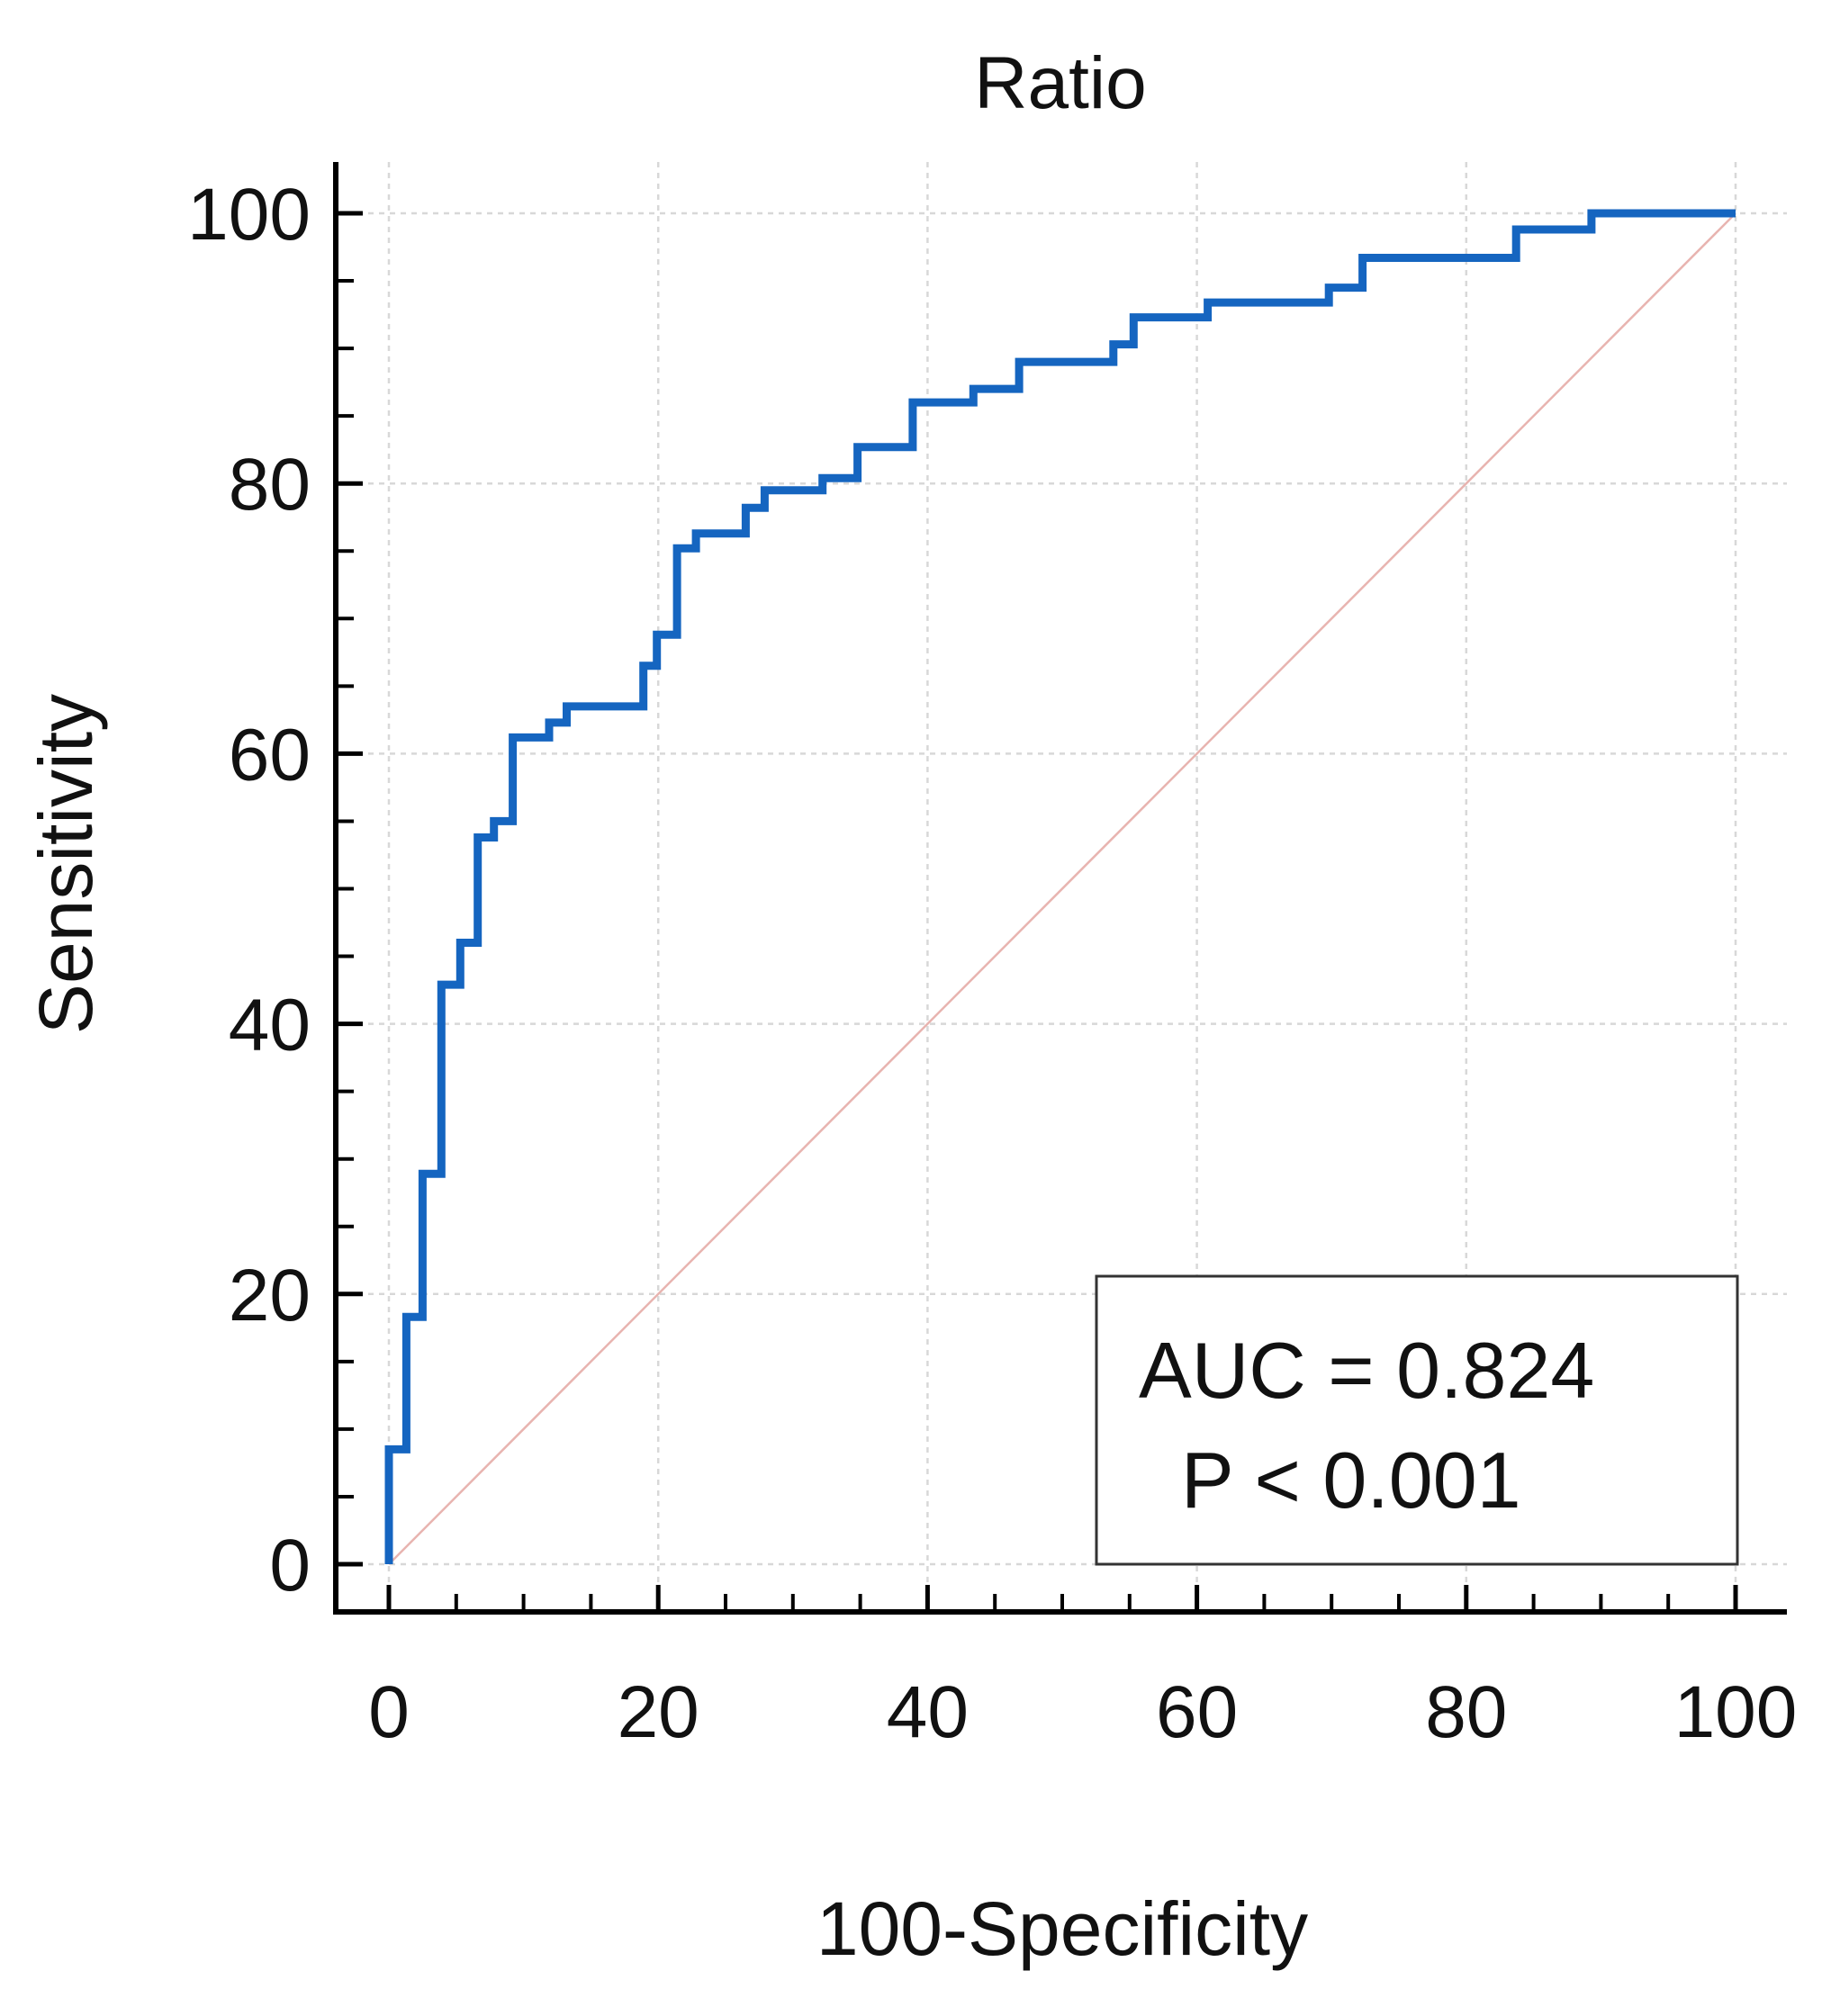 The width and height of the screenshot is (1840, 2016). What do you see at coordinates (270, 1026) in the screenshot?
I see `y-tick-label-2: 40` at bounding box center [270, 1026].